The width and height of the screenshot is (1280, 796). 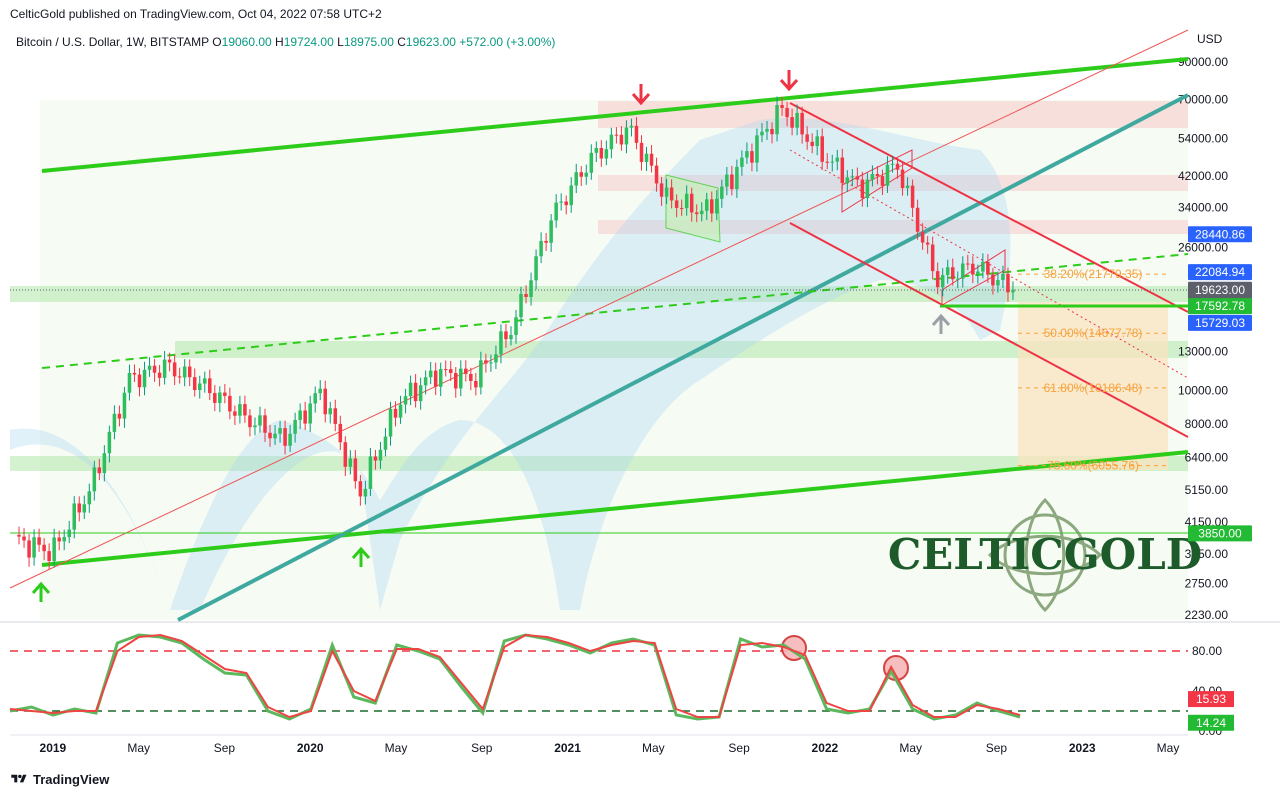 What do you see at coordinates (567, 748) in the screenshot?
I see `time-tick: 2021` at bounding box center [567, 748].